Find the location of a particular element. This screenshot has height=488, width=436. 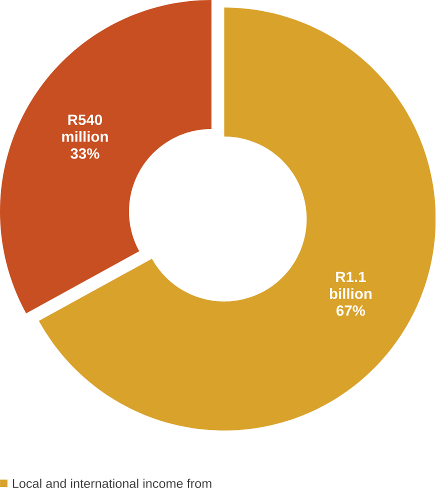

legend-label: Local and international income from is located at coordinates (112, 483).